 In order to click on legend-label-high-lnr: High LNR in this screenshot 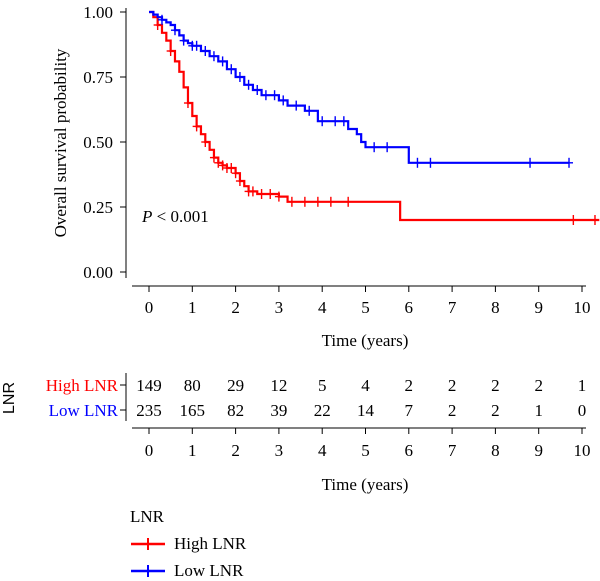, I will do `click(210, 543)`.